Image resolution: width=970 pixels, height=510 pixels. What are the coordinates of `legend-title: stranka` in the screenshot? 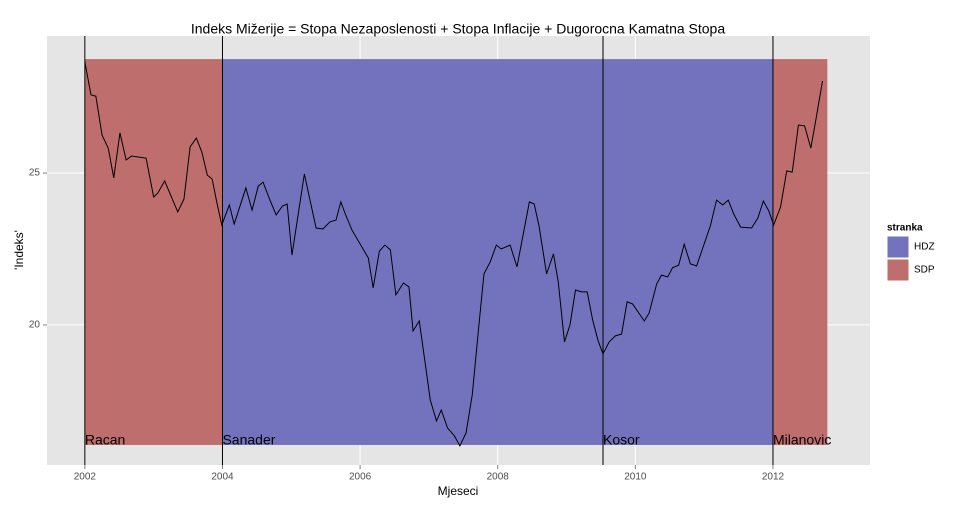 It's located at (905, 228).